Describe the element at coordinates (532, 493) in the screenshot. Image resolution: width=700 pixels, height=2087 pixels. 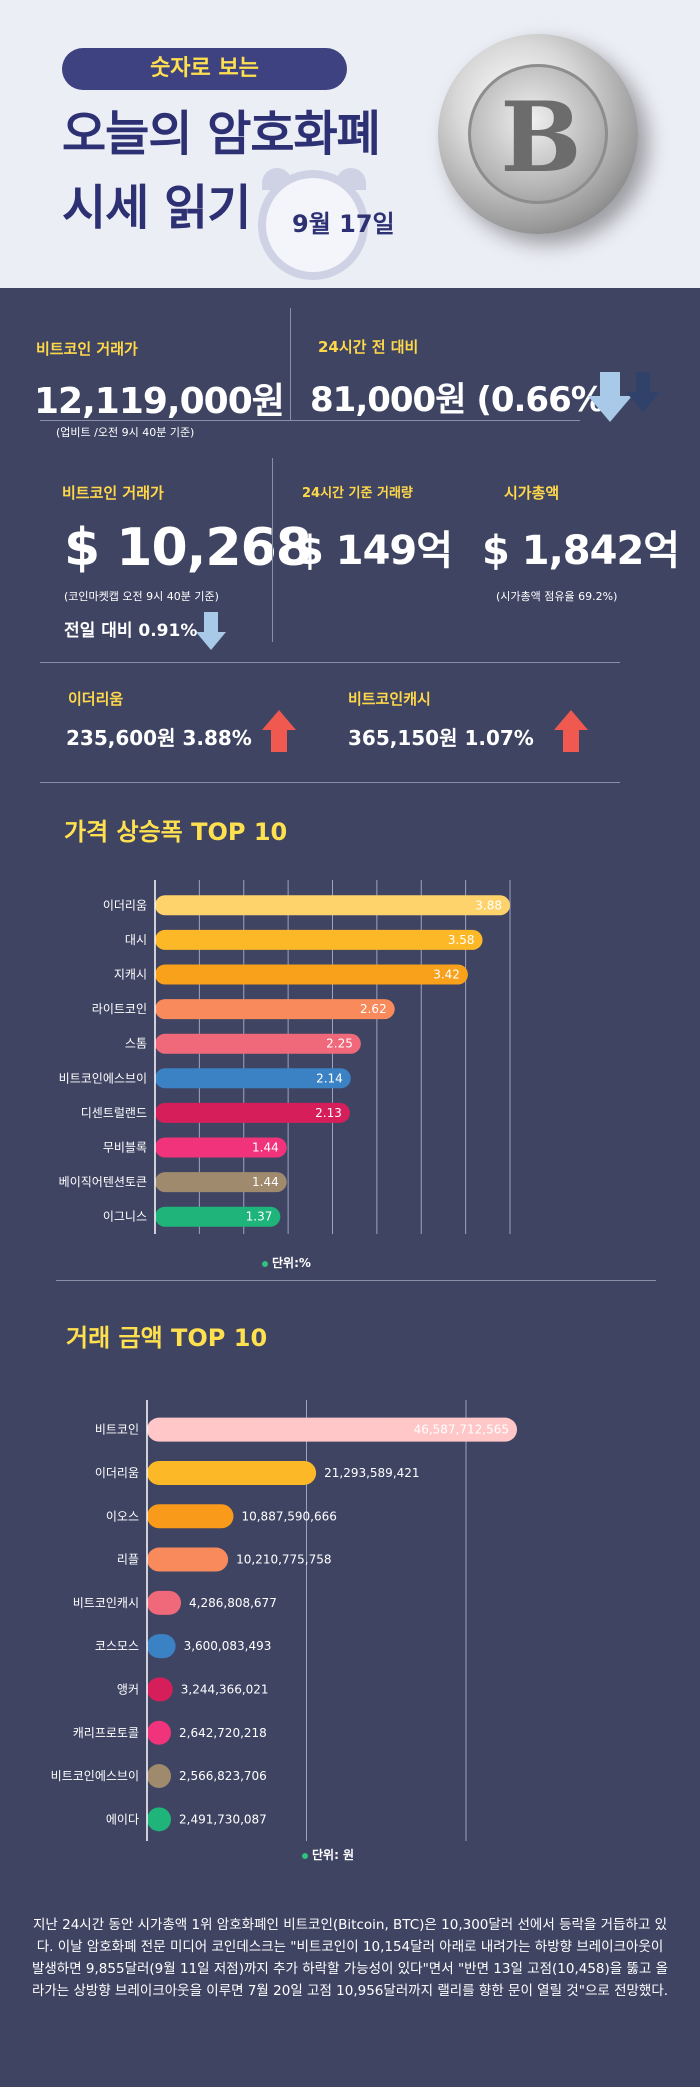
I see `mcap-label: 시가총액` at that location.